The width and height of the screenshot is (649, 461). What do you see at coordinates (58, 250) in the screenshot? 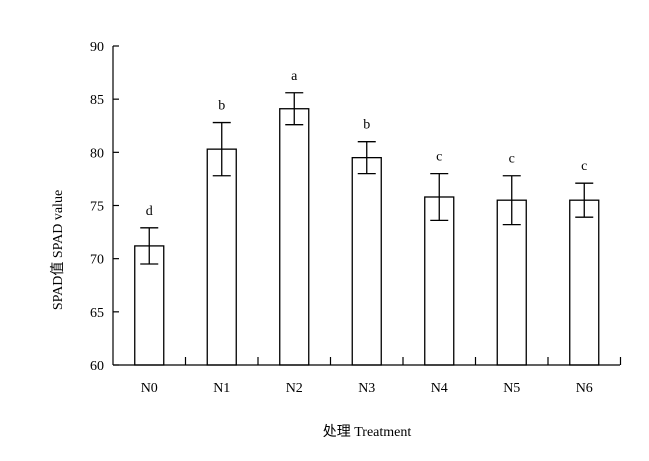
I see `y-axis-title: SPAD值 SPAD value` at bounding box center [58, 250].